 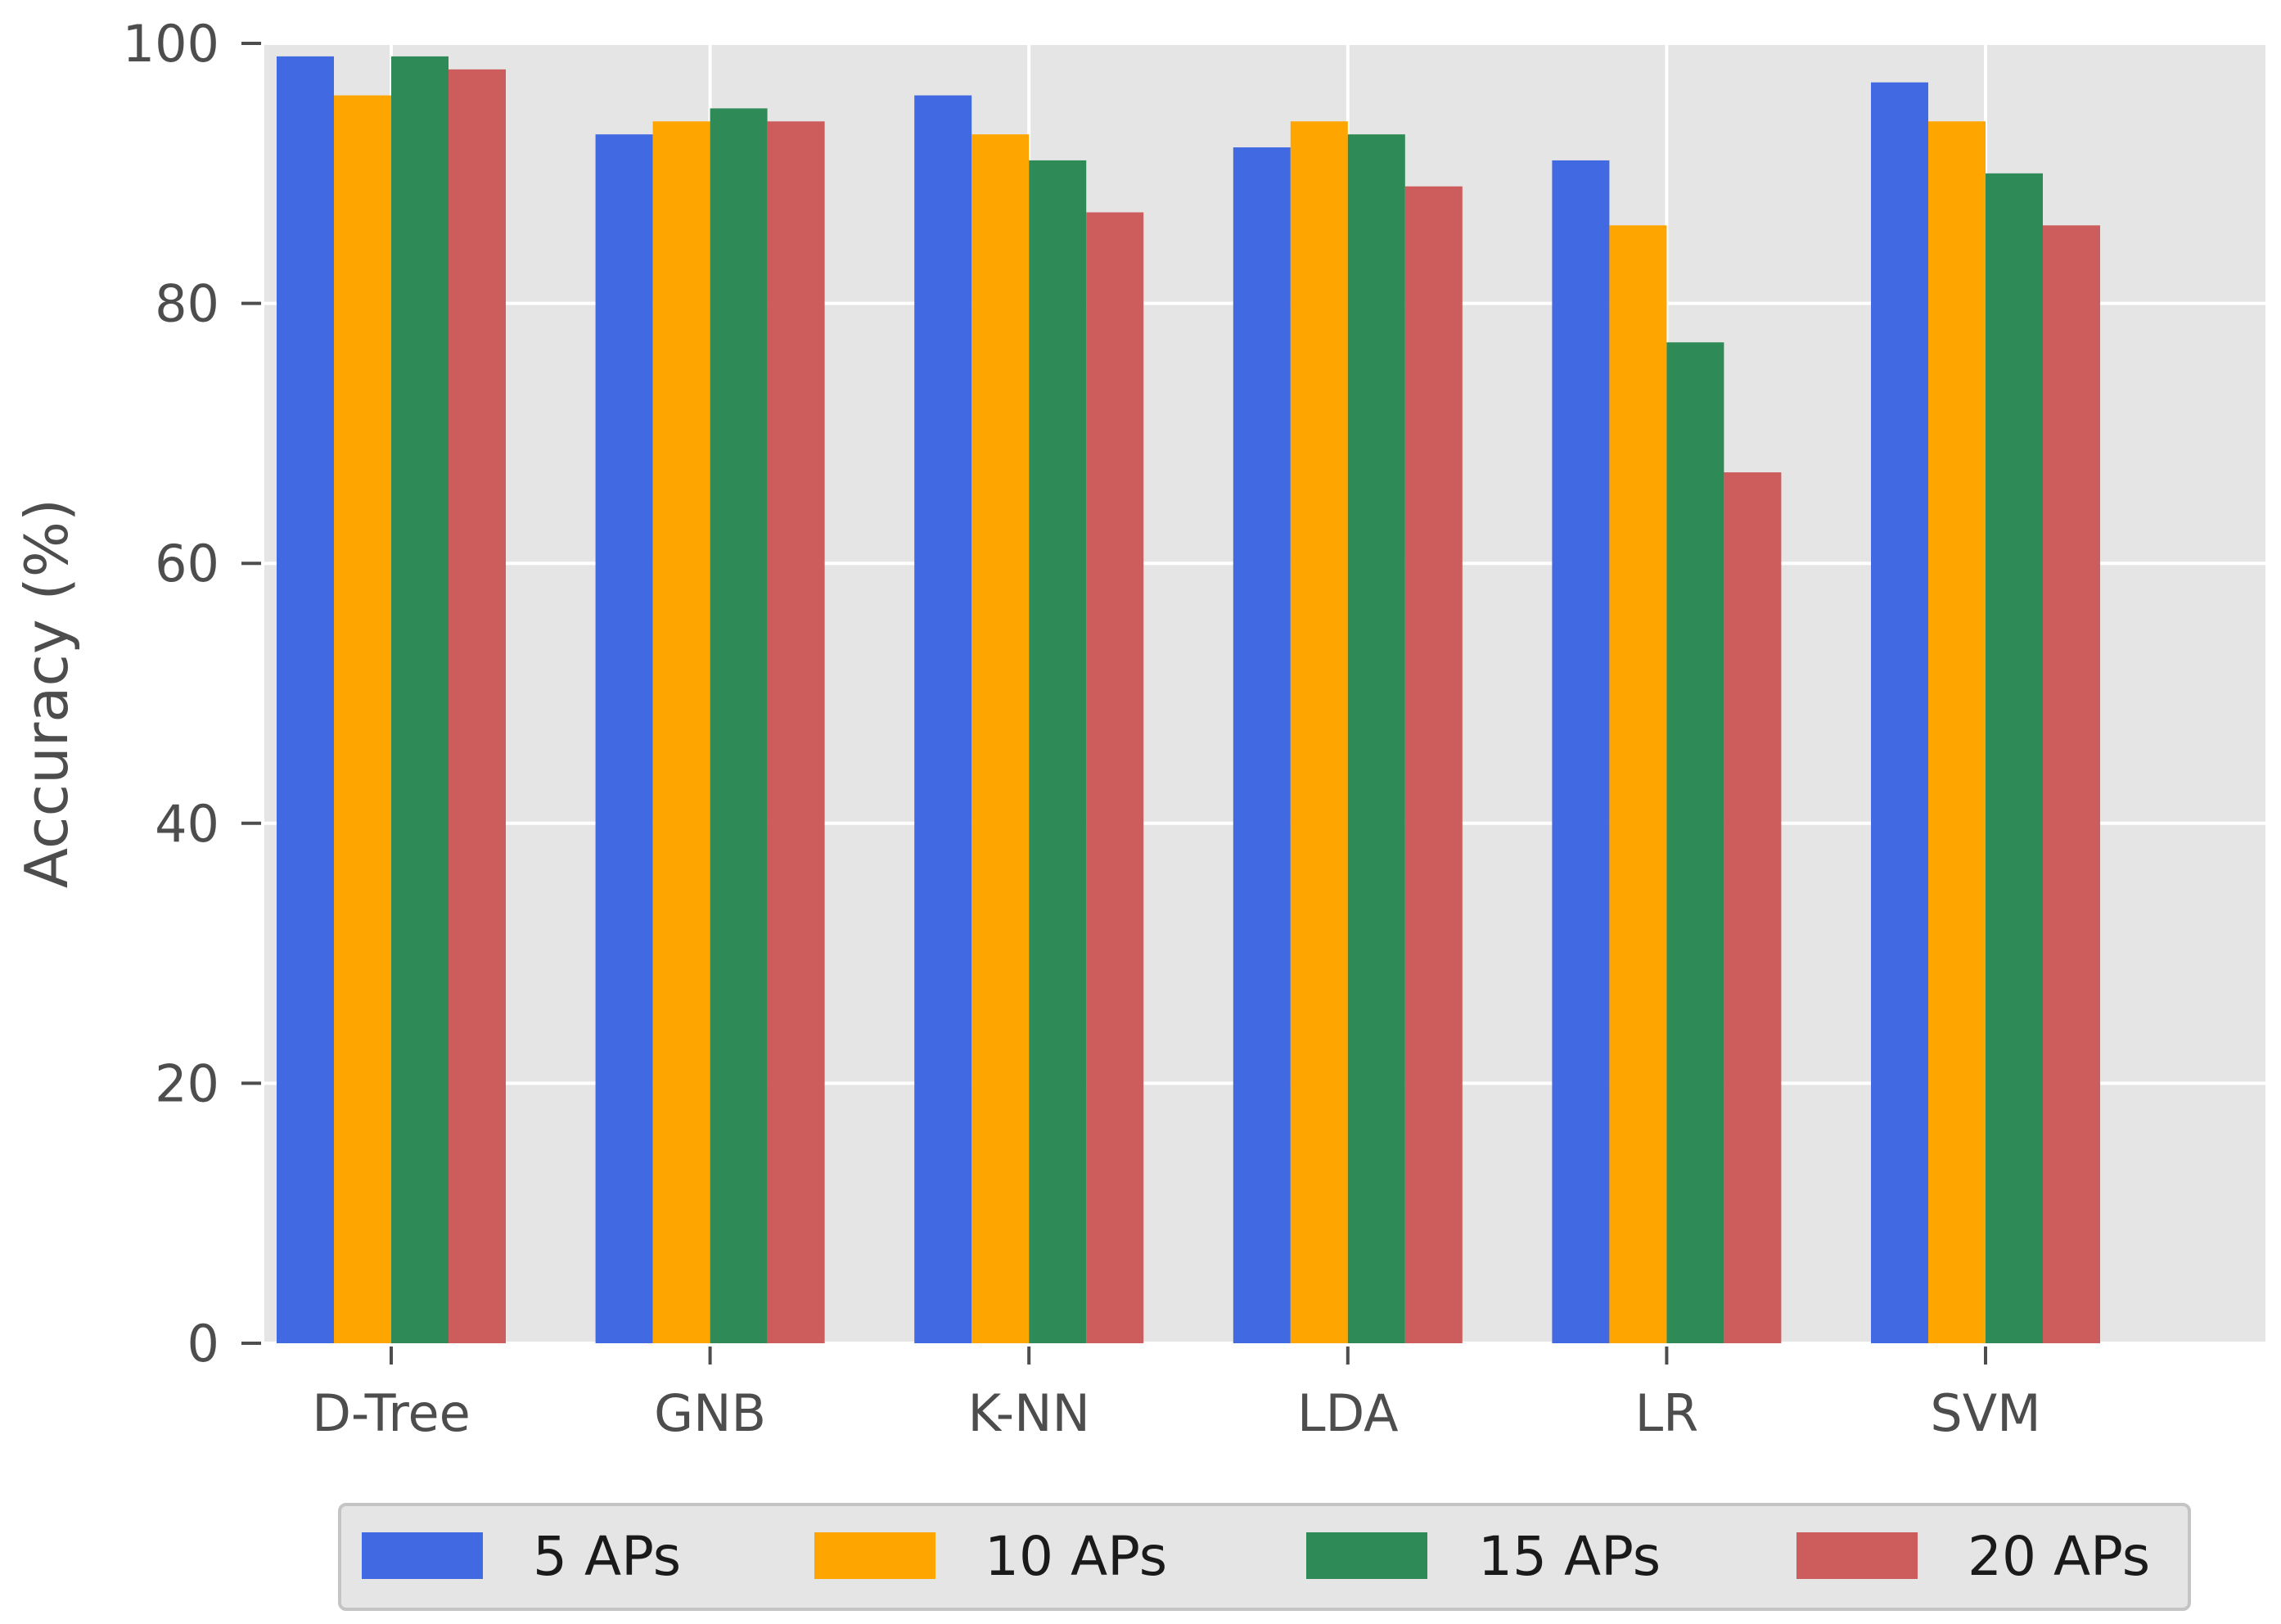 I want to click on y-tick-label: 40, so click(x=187, y=824).